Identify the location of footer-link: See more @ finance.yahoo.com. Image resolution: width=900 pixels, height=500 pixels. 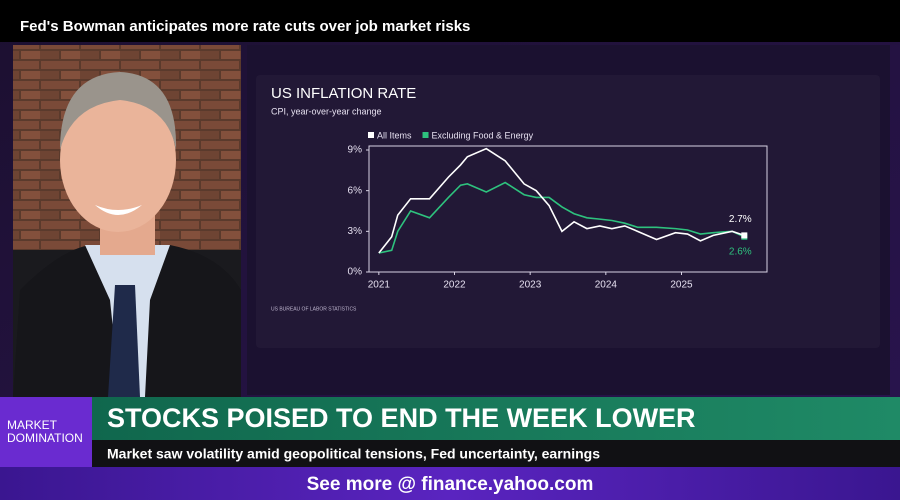
(450, 484).